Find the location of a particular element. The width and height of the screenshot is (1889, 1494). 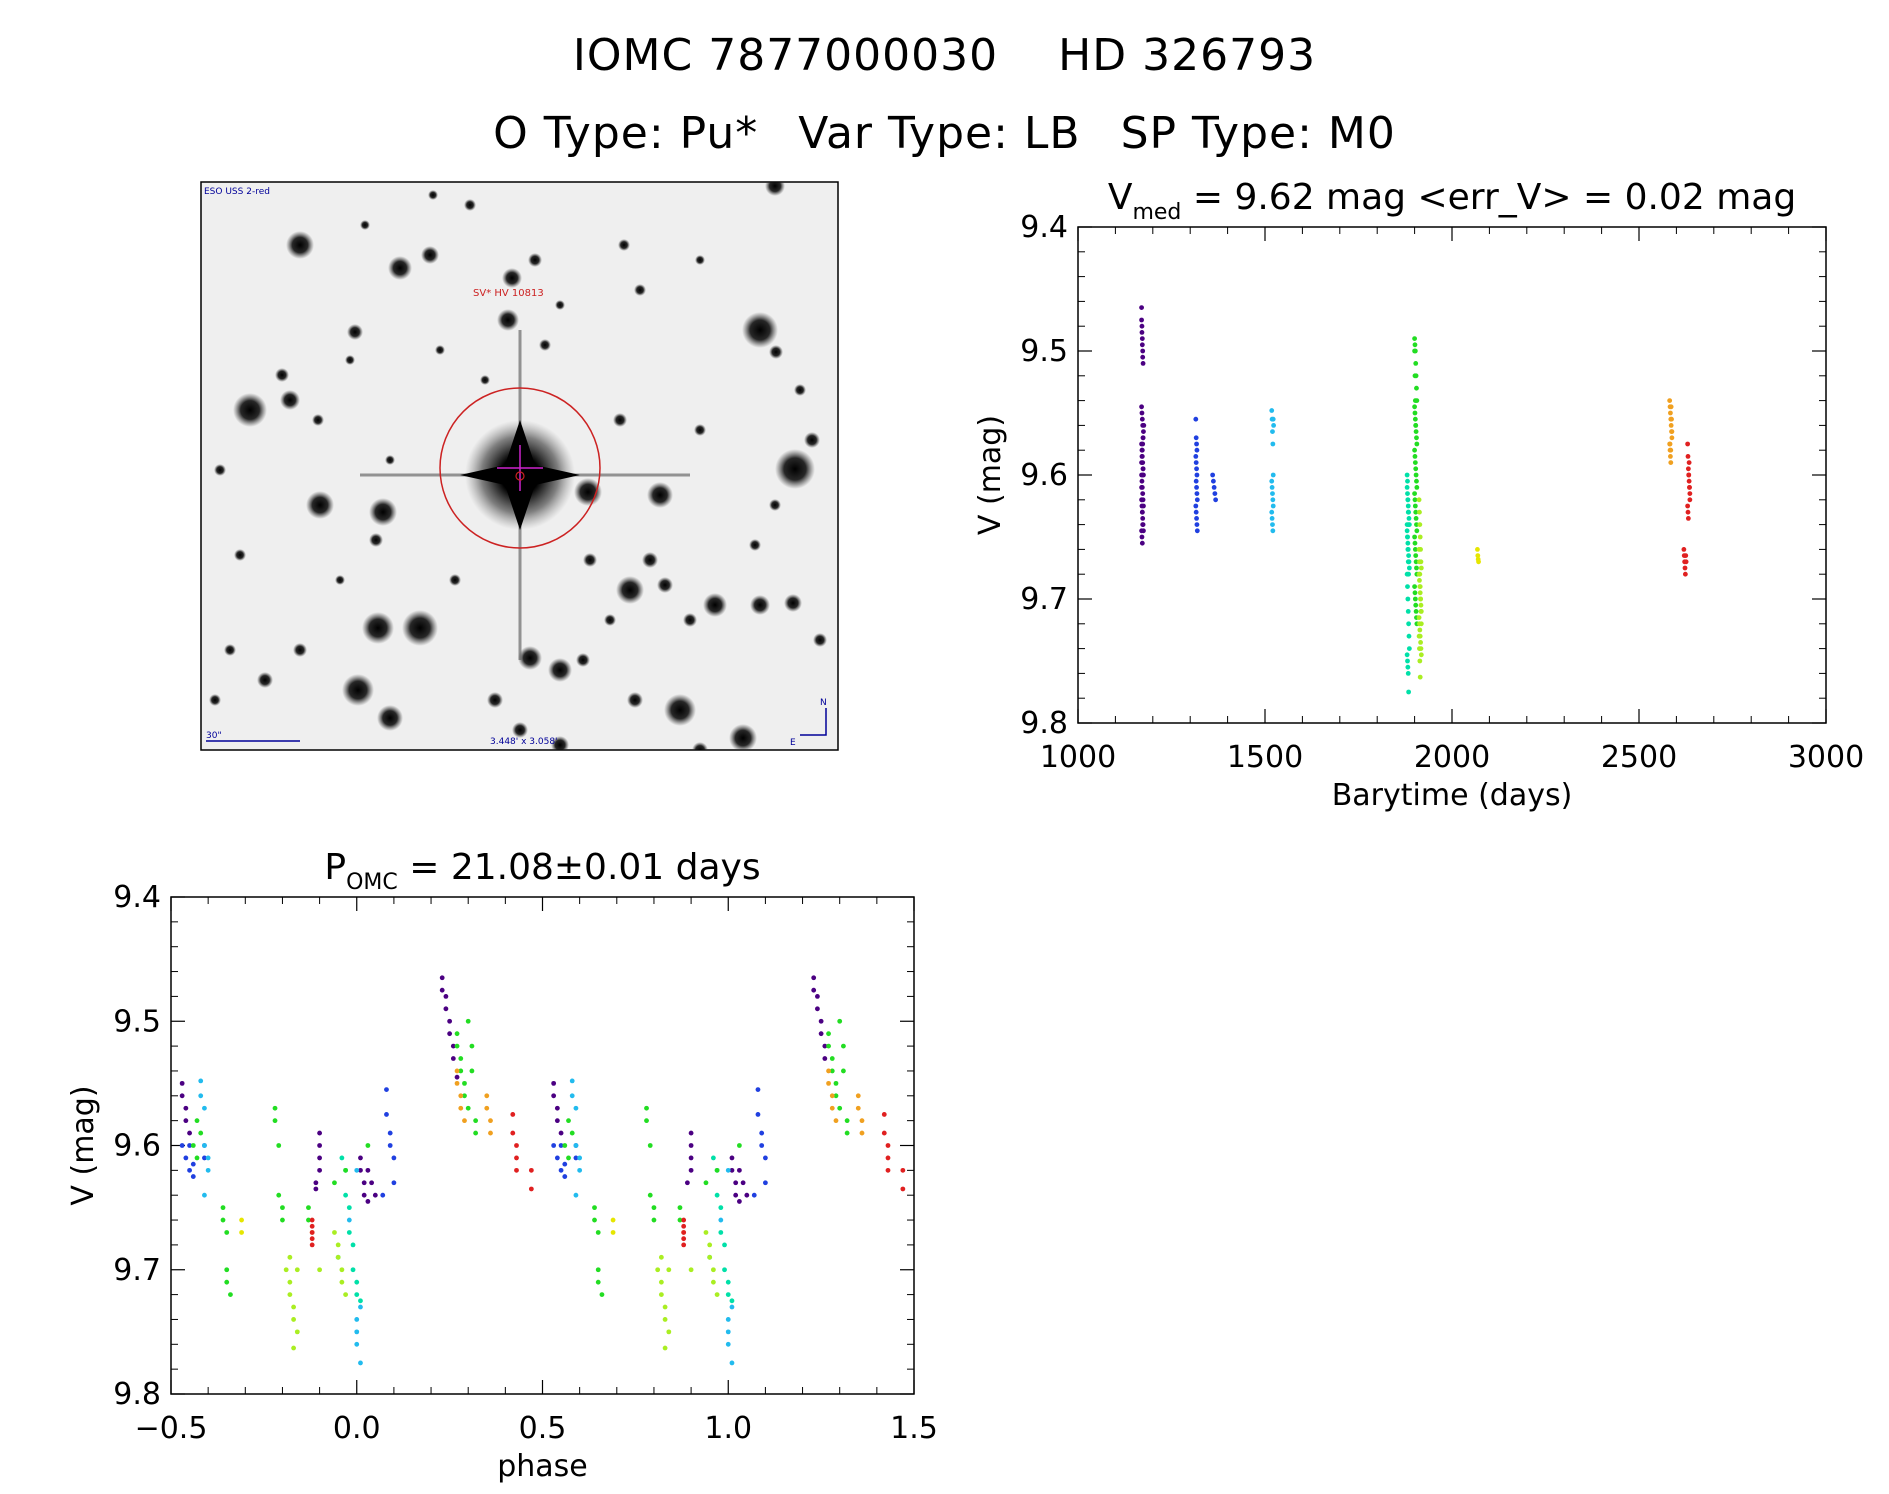

title-rest: = 21.08±0.01 days is located at coordinates (579, 867).